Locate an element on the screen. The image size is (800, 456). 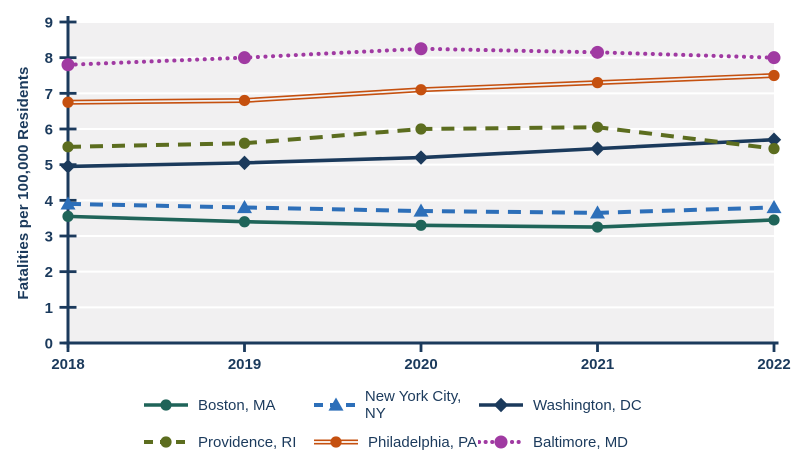
legend-item-new-york-city-ny: New York City, NY is located at coordinates (395, 405).